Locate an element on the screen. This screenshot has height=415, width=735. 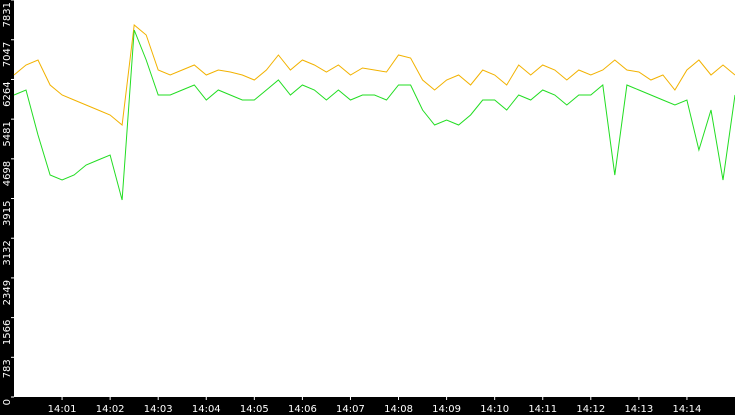
x-tick-label: 14:11 is located at coordinates (542, 409).